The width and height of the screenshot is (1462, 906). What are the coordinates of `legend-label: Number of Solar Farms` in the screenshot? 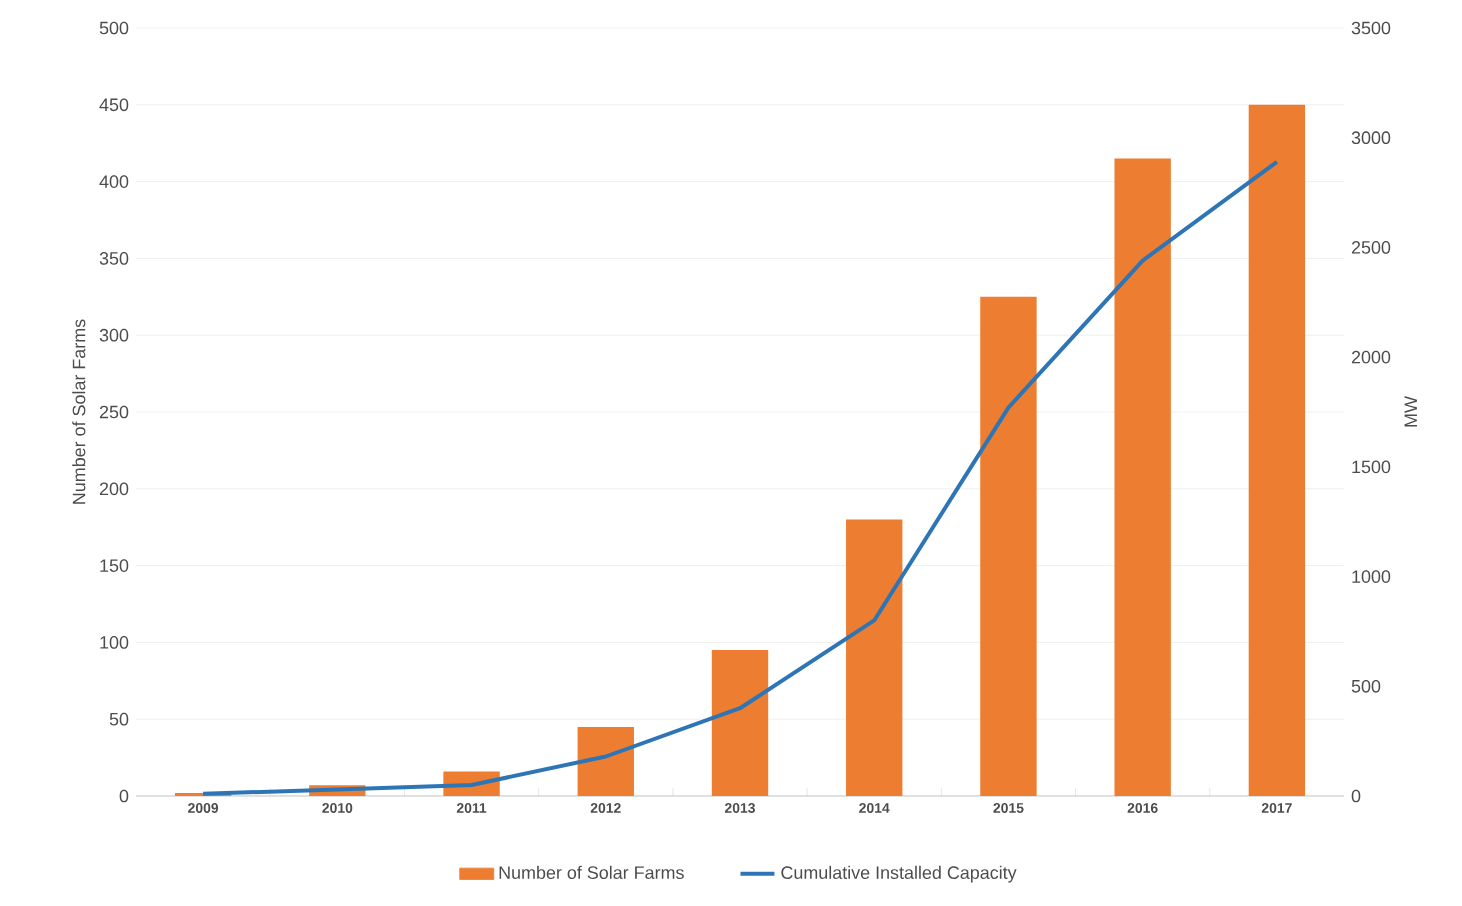 It's located at (591, 872).